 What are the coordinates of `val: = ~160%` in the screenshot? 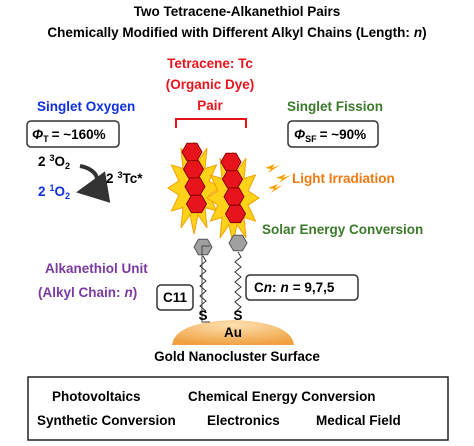 It's located at (79, 134).